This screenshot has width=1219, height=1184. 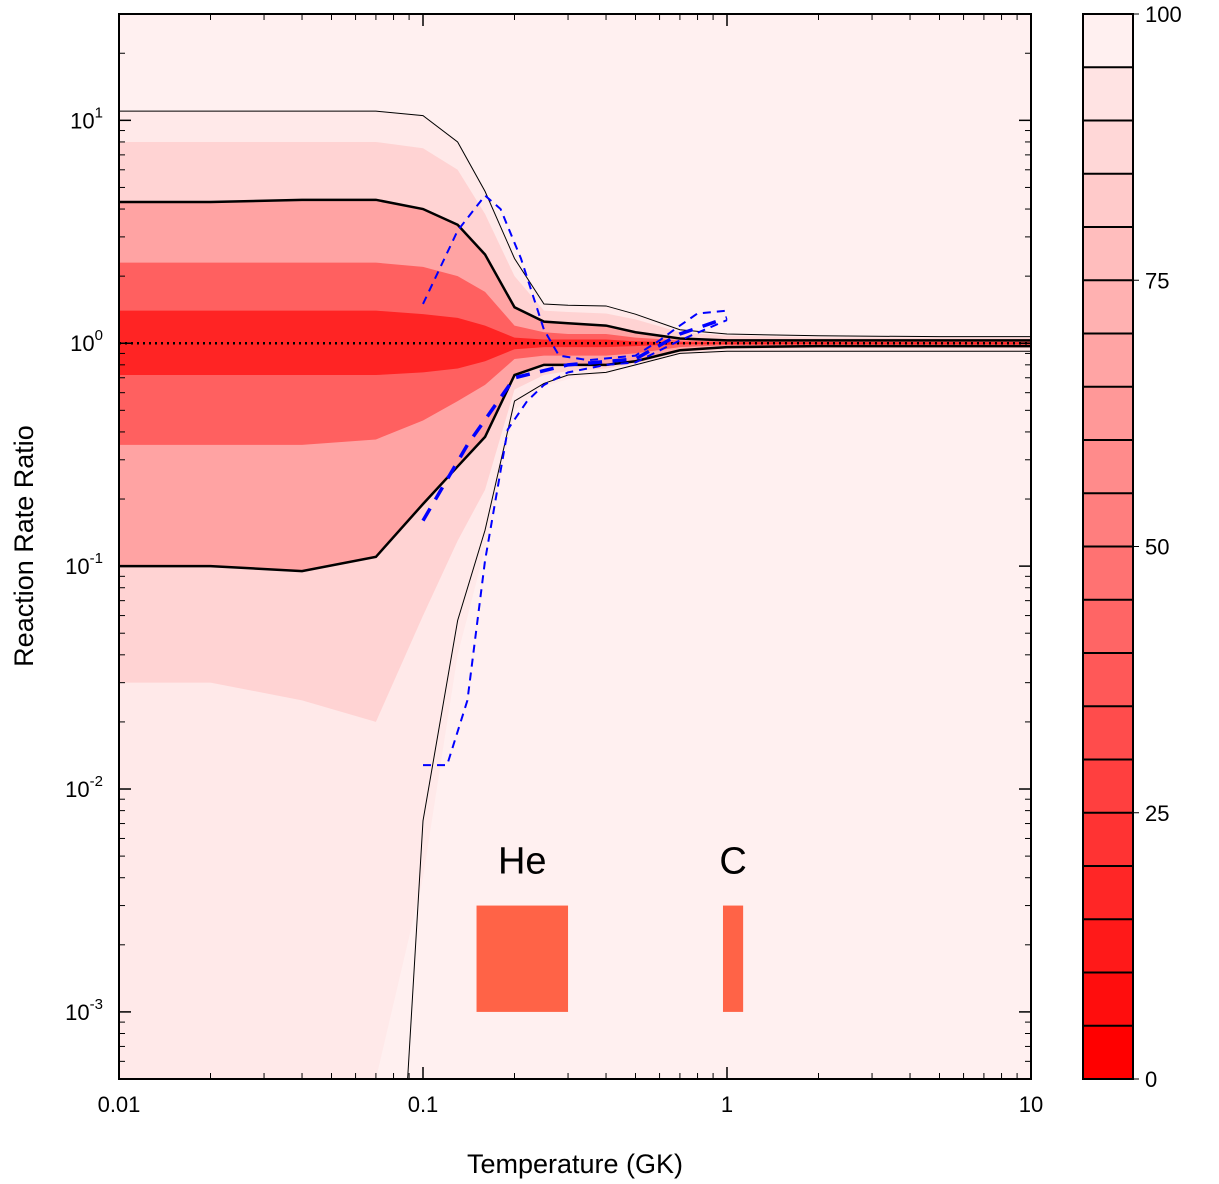 I want to click on x-tick-label: 1, so click(x=727, y=1104).